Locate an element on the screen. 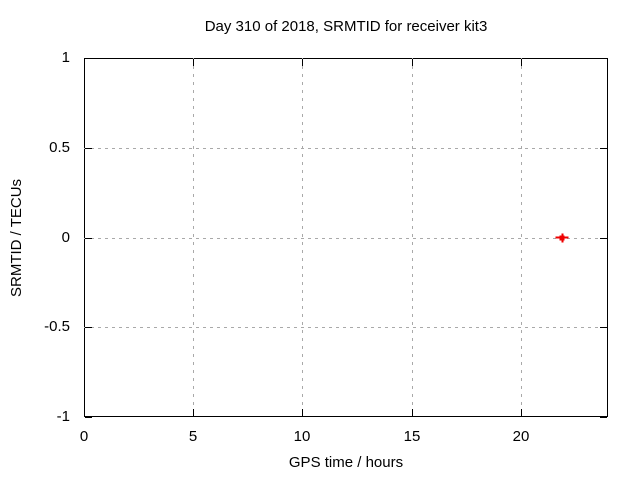 This screenshot has width=640, height=480. marker-core is located at coordinates (562, 237).